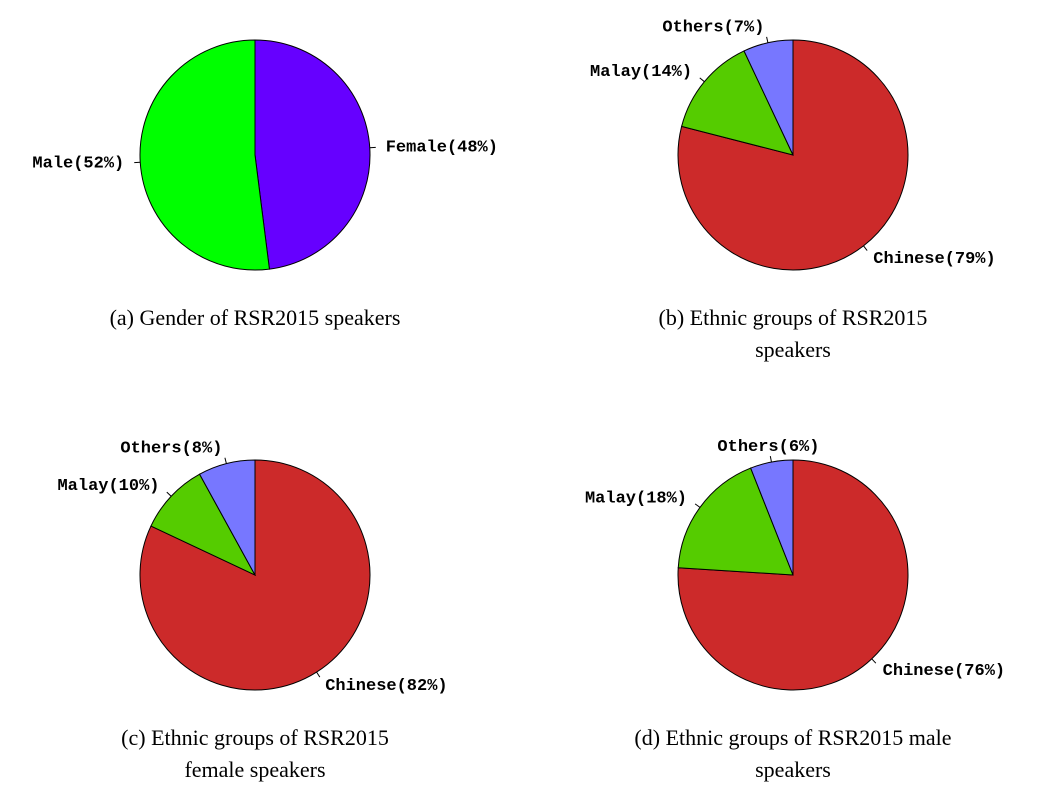 The width and height of the screenshot is (1049, 789). I want to click on slice-label: Others(8%), so click(171, 449).